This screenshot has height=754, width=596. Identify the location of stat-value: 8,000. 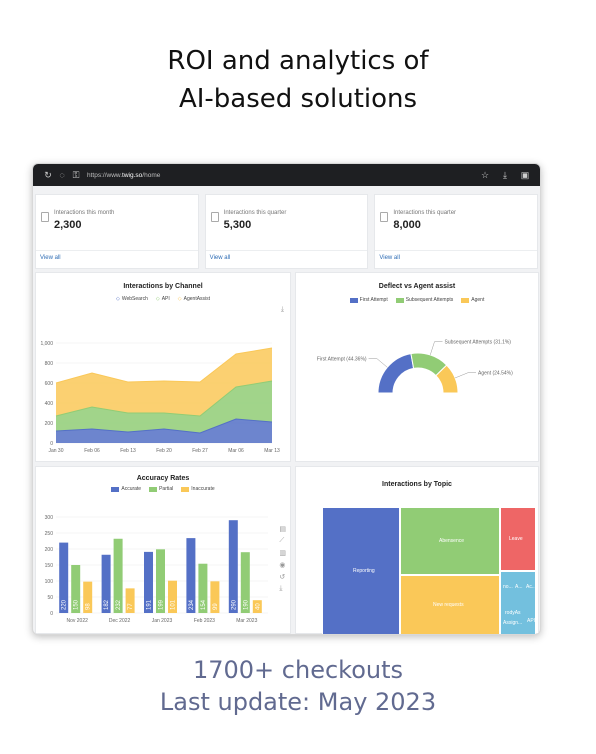
(407, 225).